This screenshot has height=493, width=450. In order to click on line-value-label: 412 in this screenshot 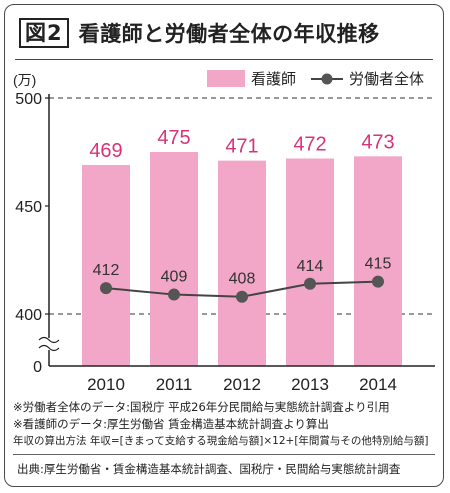, I will do `click(106, 270)`.